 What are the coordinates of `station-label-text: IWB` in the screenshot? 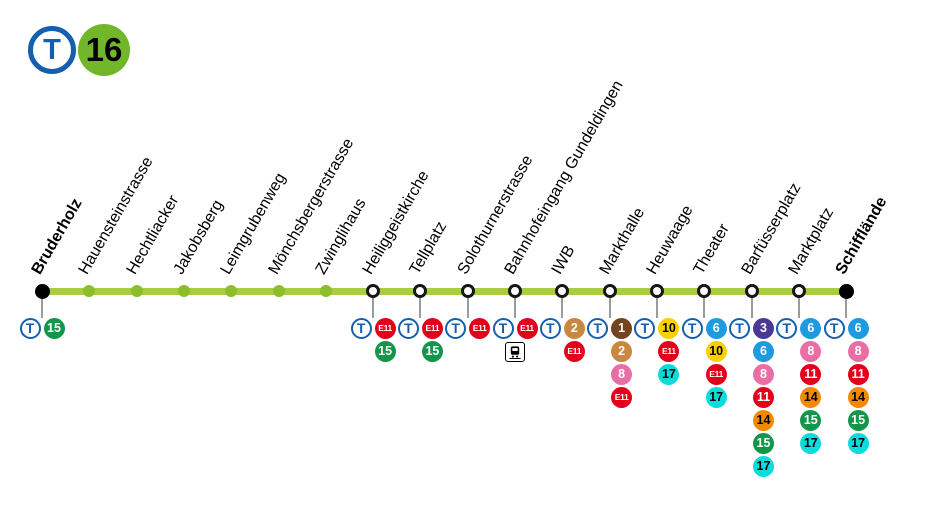 It's located at (563, 260).